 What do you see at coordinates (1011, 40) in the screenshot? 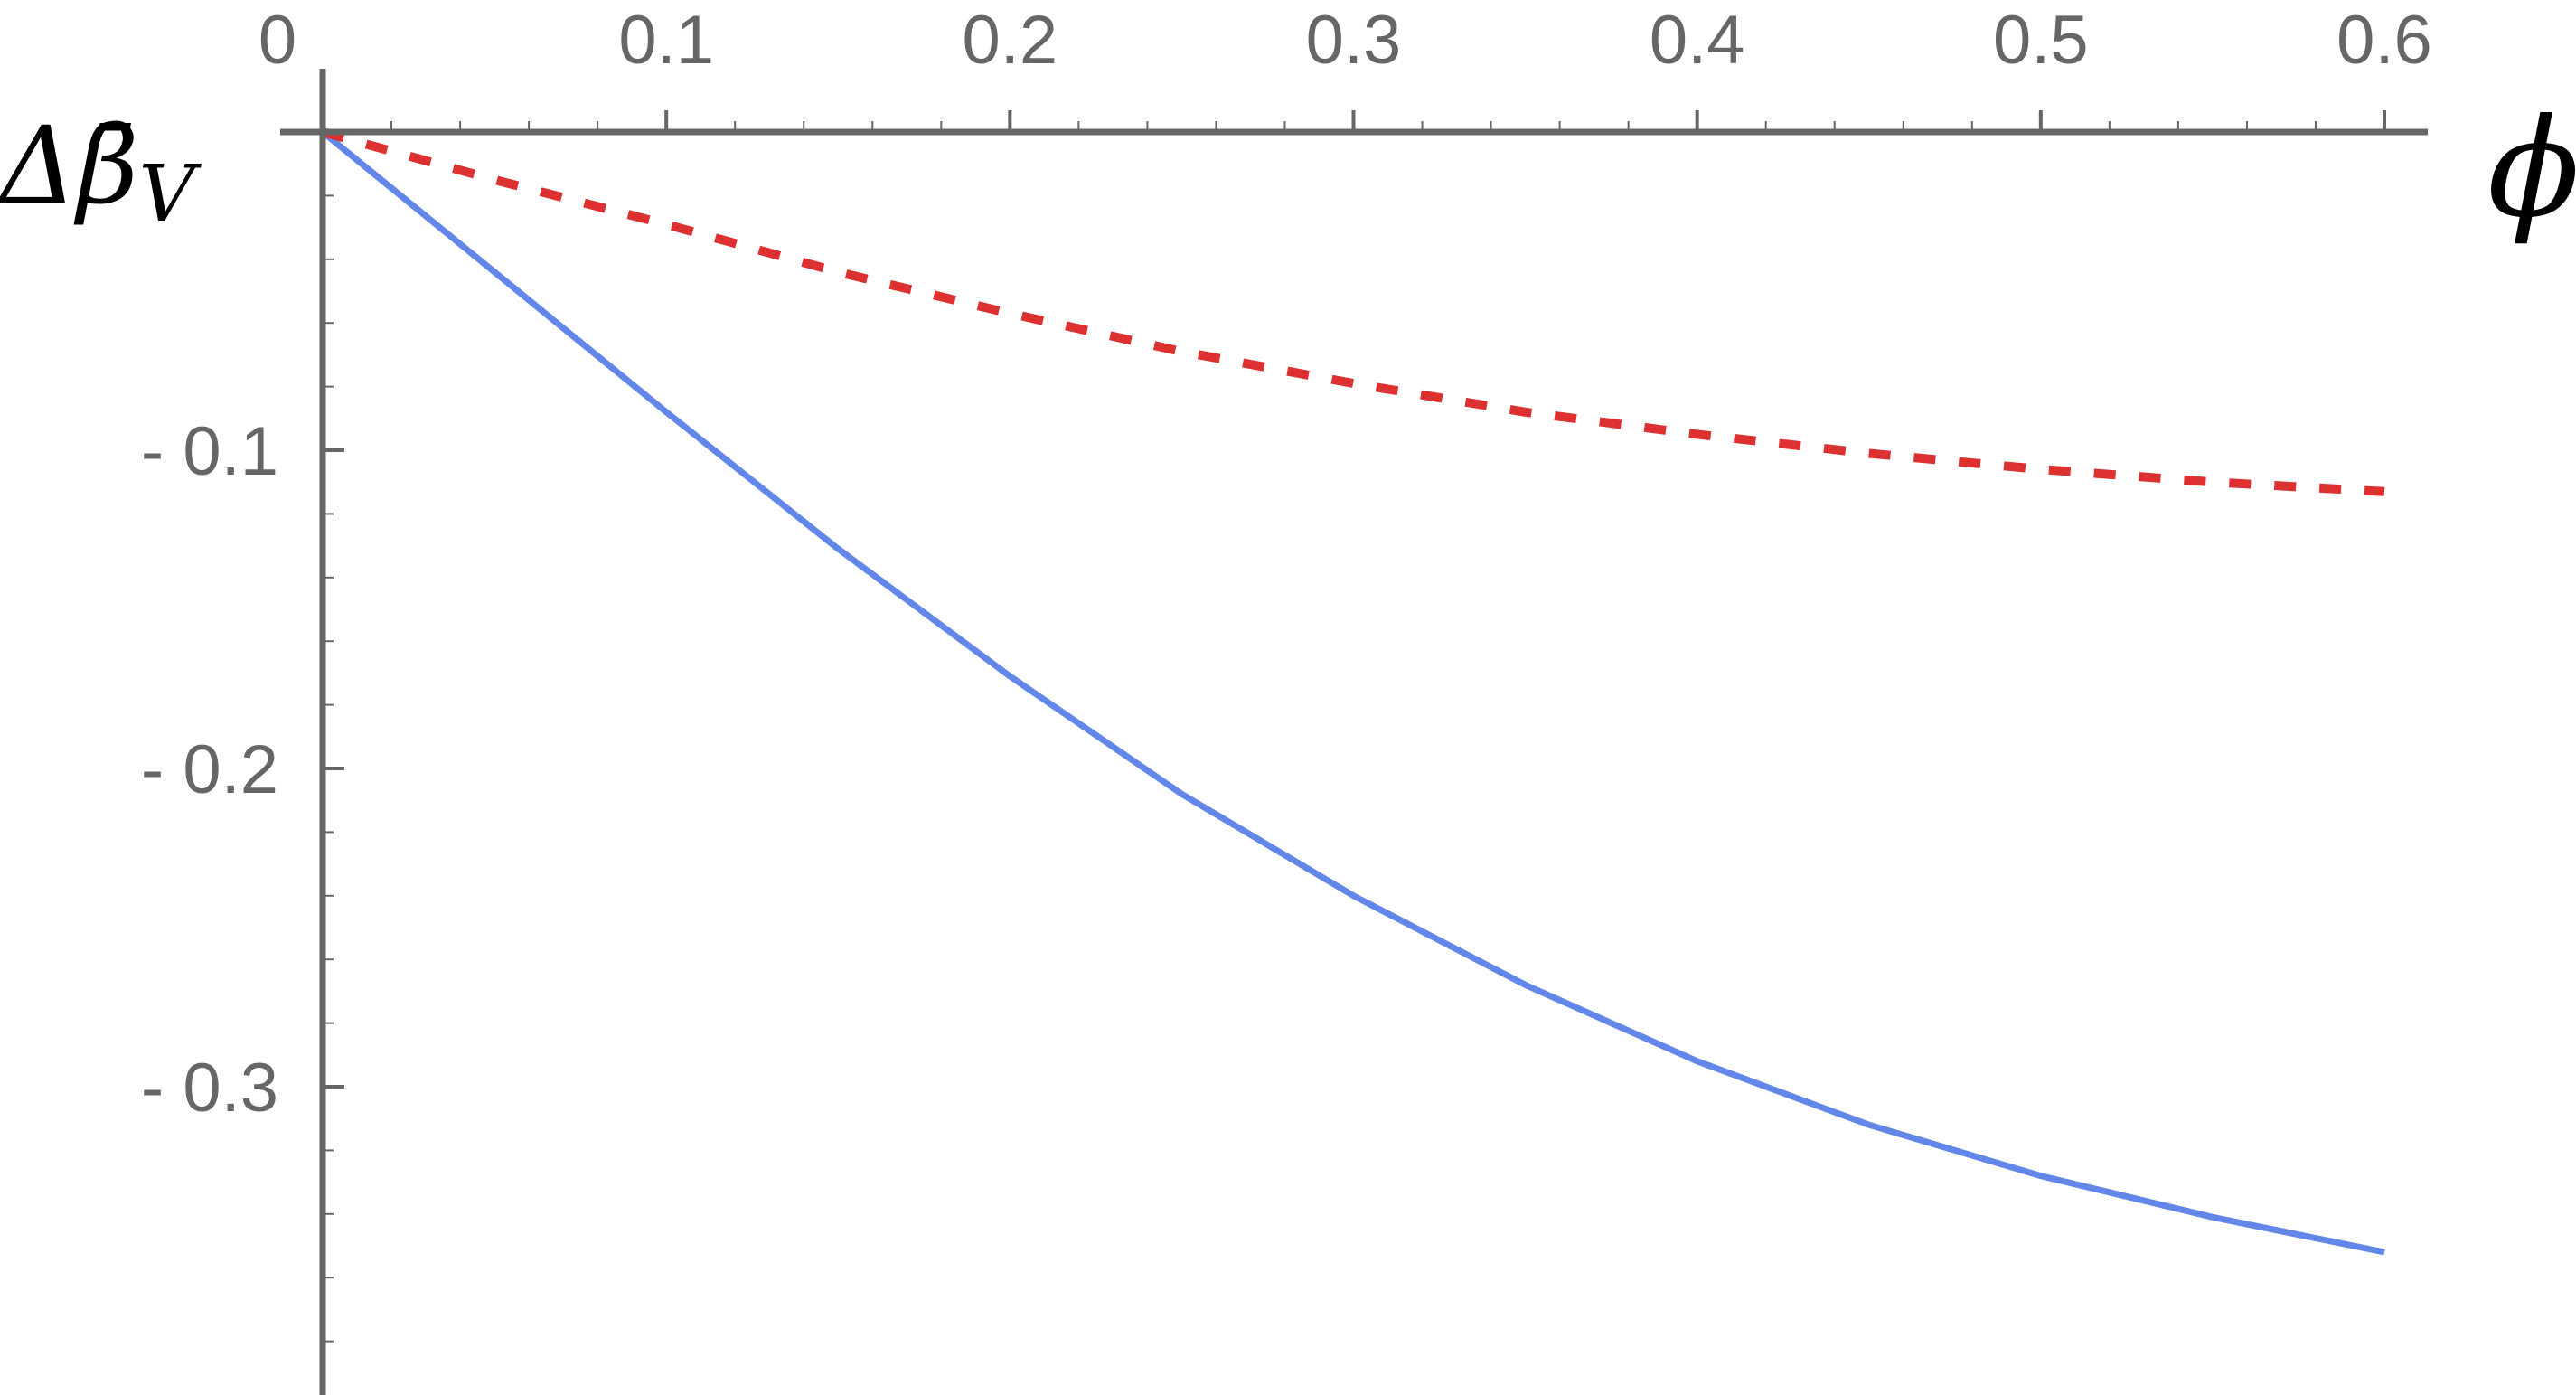
I see `x-tick-label: 0.2` at bounding box center [1011, 40].